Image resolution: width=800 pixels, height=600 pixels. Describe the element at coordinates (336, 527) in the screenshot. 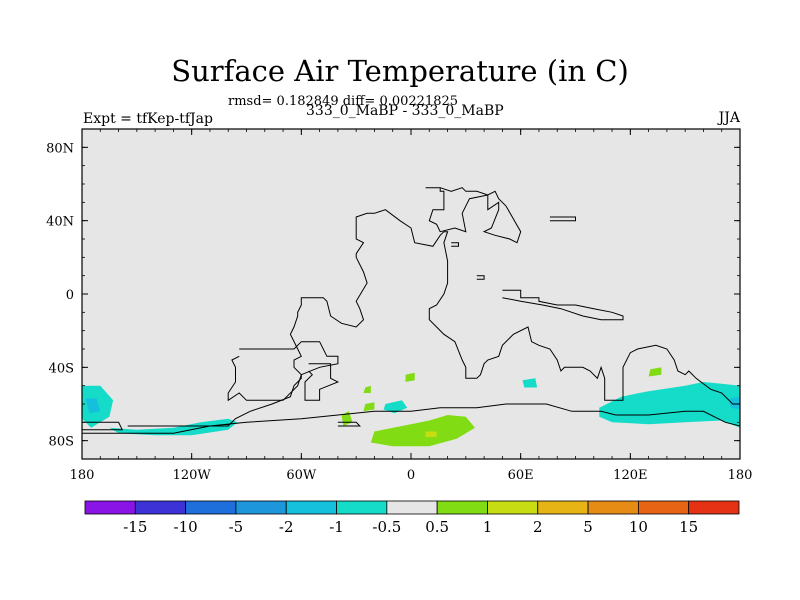

I see `colorbar-label: -1` at that location.